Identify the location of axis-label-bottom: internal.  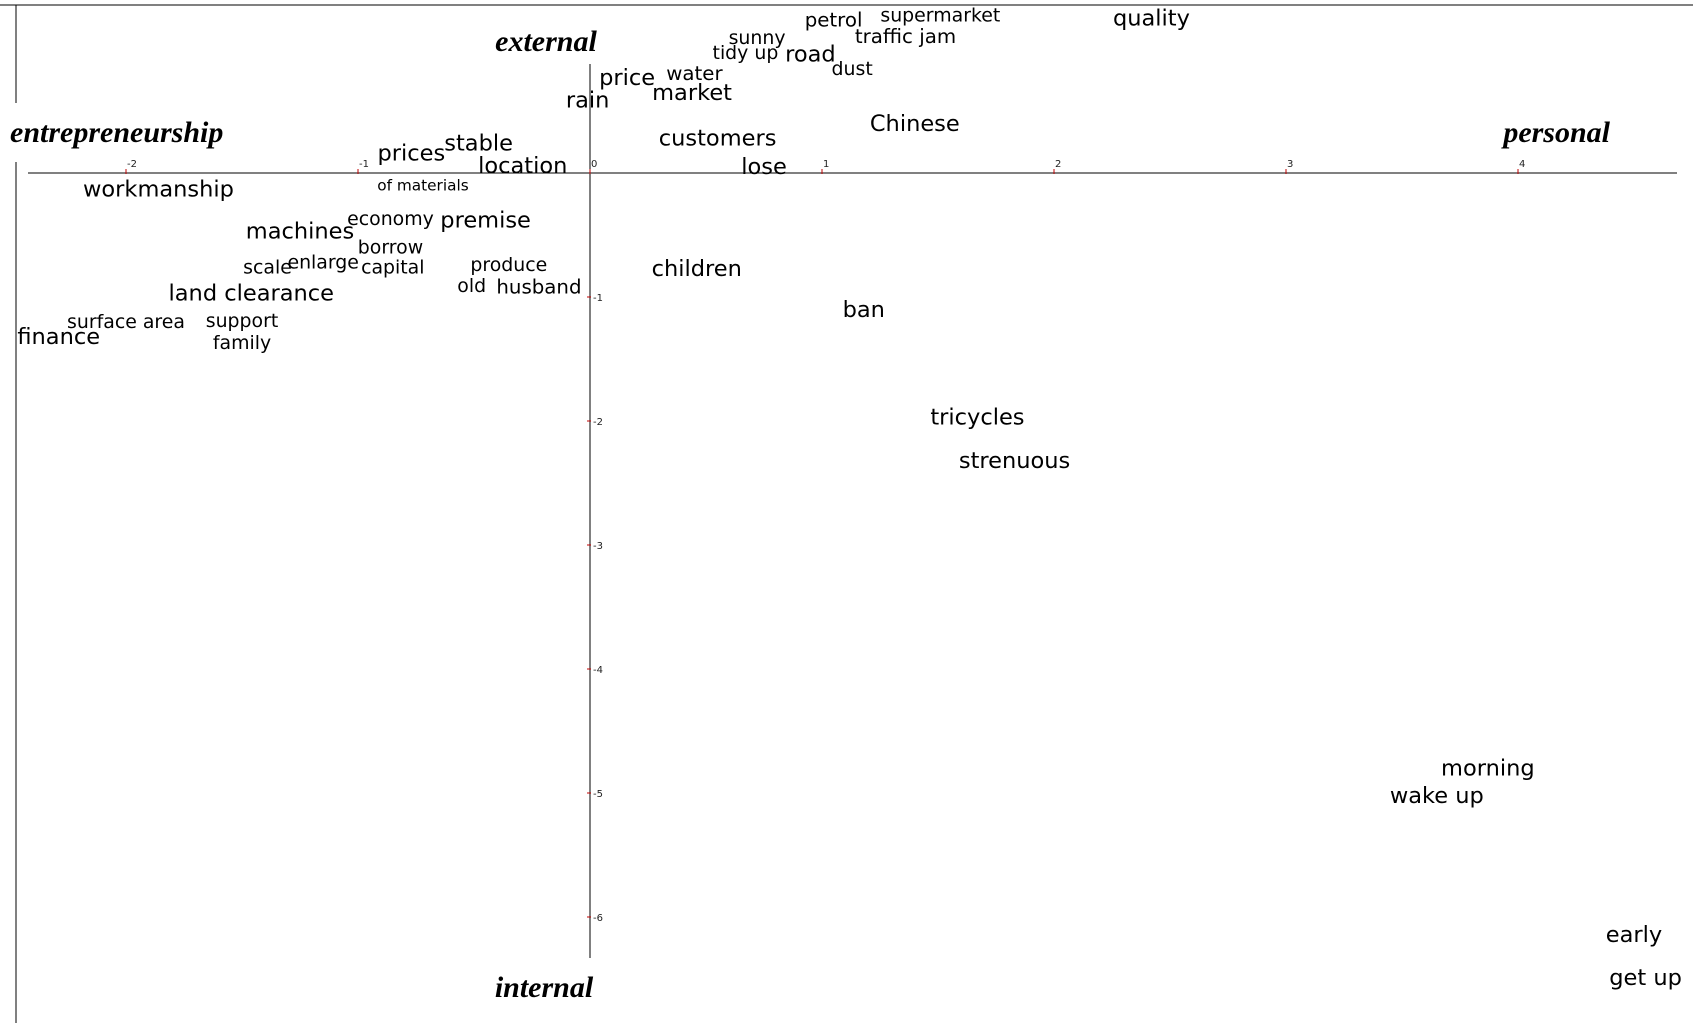
(544, 987).